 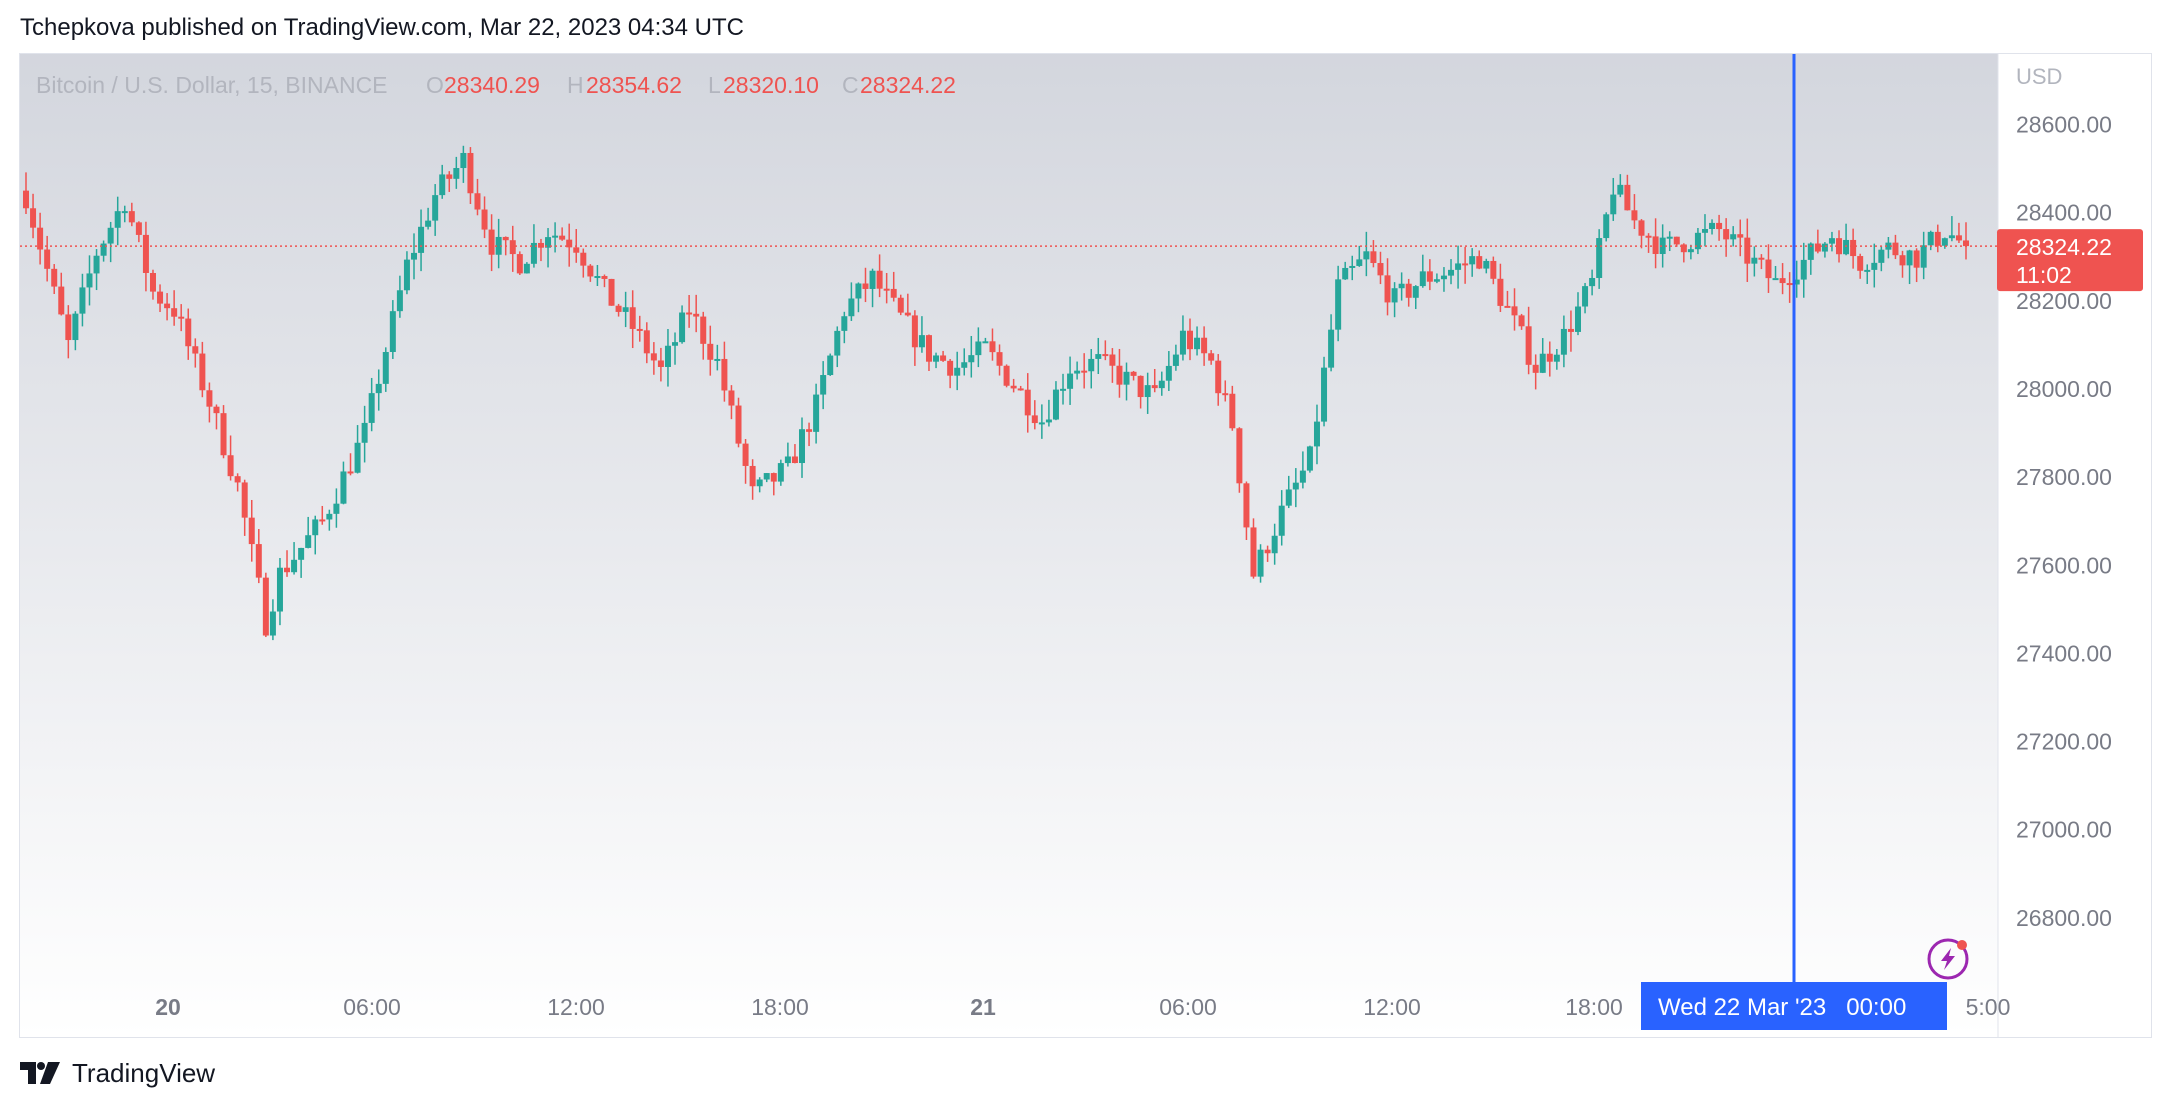 What do you see at coordinates (576, 1007) in the screenshot?
I see `time-tick-label: 12:00` at bounding box center [576, 1007].